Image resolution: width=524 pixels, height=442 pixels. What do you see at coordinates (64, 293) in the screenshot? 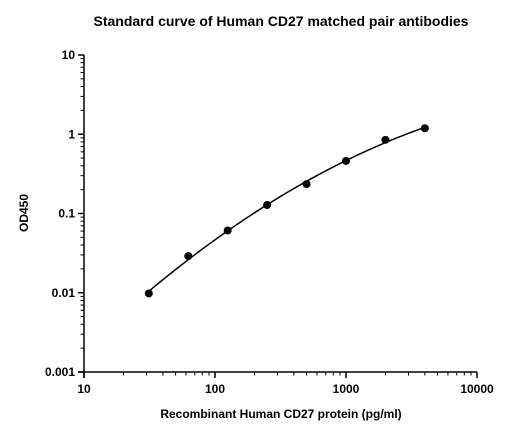
I see `y-tick-label: 0.01` at bounding box center [64, 293].